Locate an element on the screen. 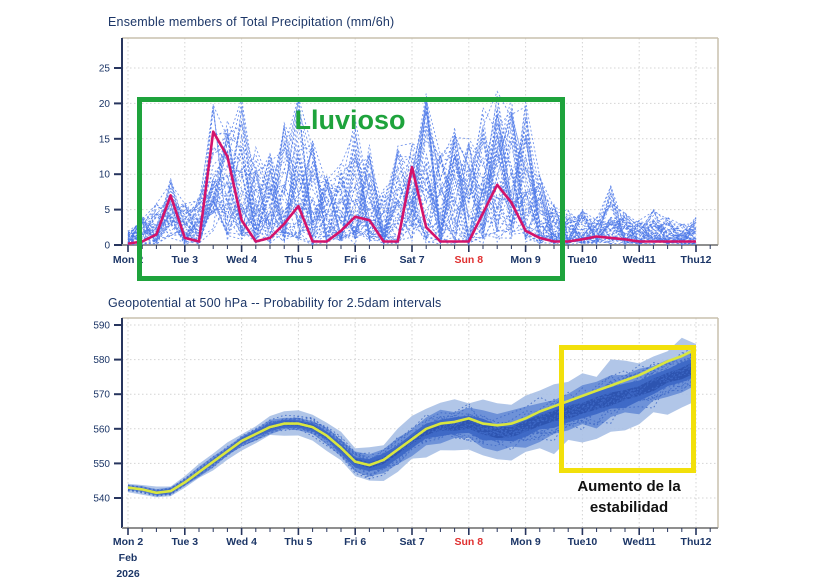  svg-text: 580 is located at coordinates (101, 360).